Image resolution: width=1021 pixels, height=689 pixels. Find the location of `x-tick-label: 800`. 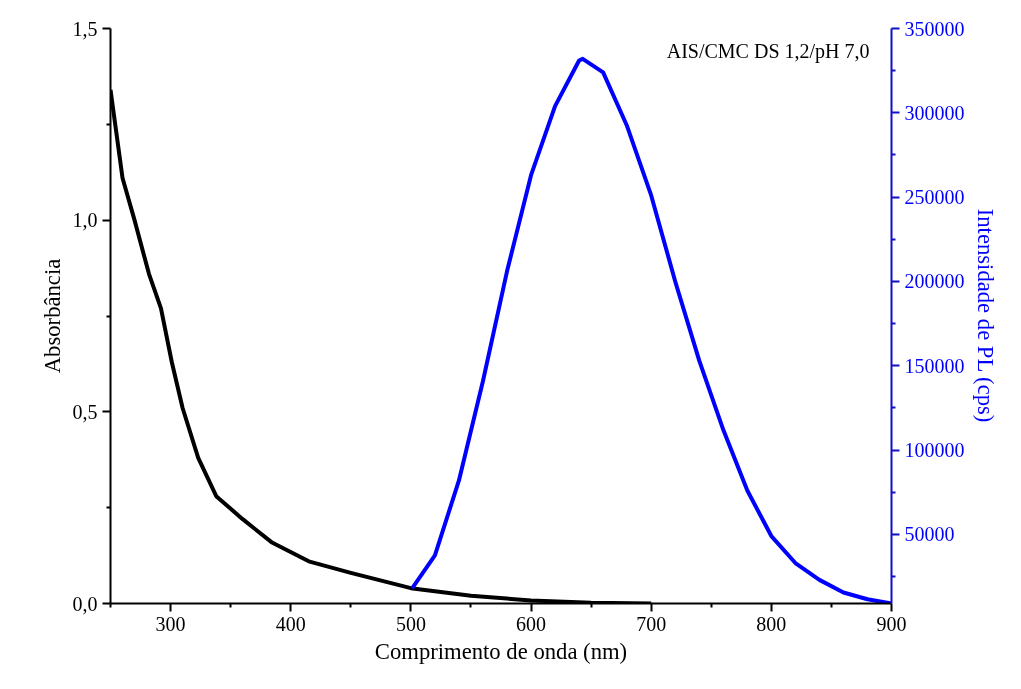

x-tick-label: 800 is located at coordinates (771, 623).